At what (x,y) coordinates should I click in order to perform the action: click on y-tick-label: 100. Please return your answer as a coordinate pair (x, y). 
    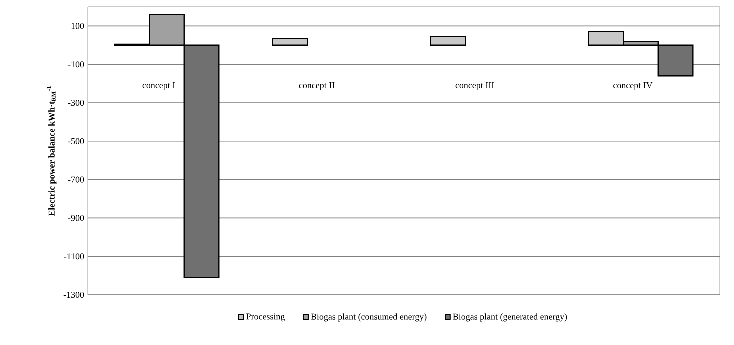
    Looking at the image, I should click on (78, 26).